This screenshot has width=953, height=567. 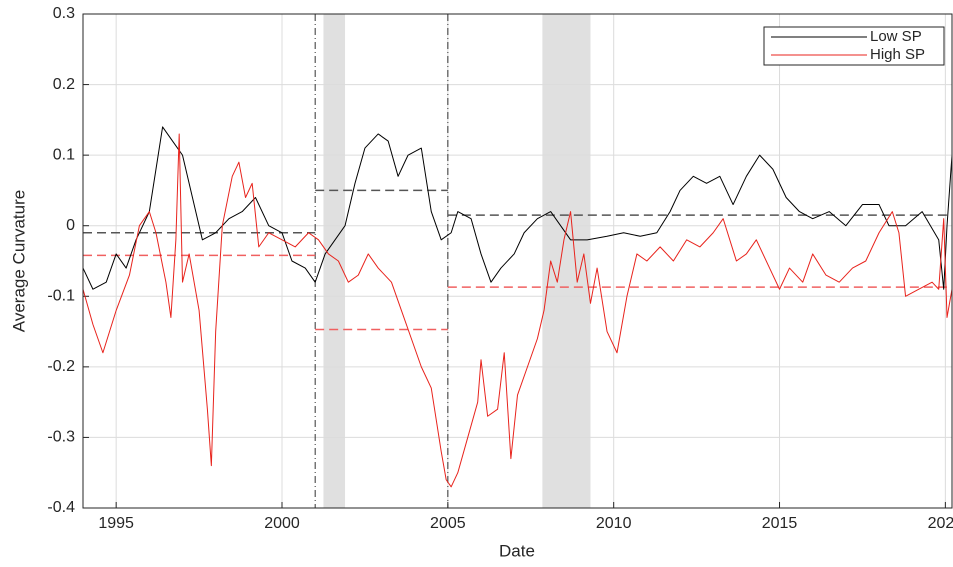 I want to click on x-tick-label: 2010, so click(x=614, y=523).